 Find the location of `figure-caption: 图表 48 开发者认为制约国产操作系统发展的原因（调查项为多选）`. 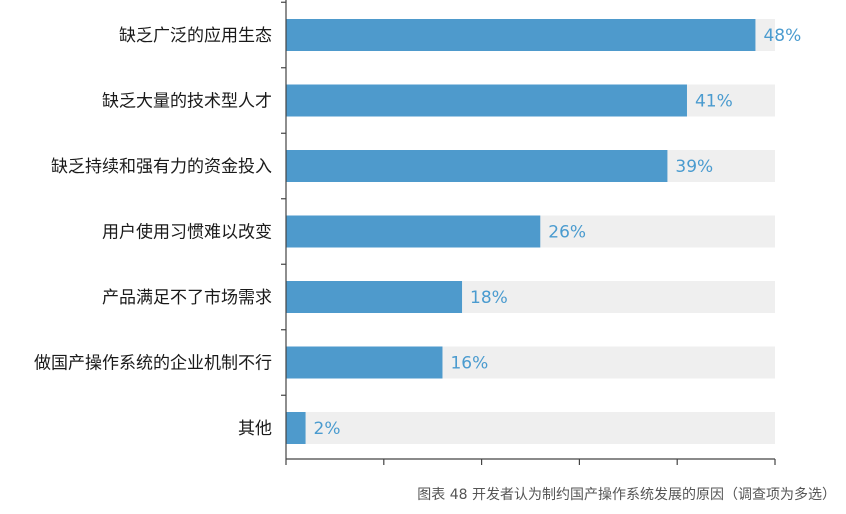

figure-caption: 图表 48 开发者认为制约国产操作系统发展的原因（调查项为多选） is located at coordinates (626, 495).